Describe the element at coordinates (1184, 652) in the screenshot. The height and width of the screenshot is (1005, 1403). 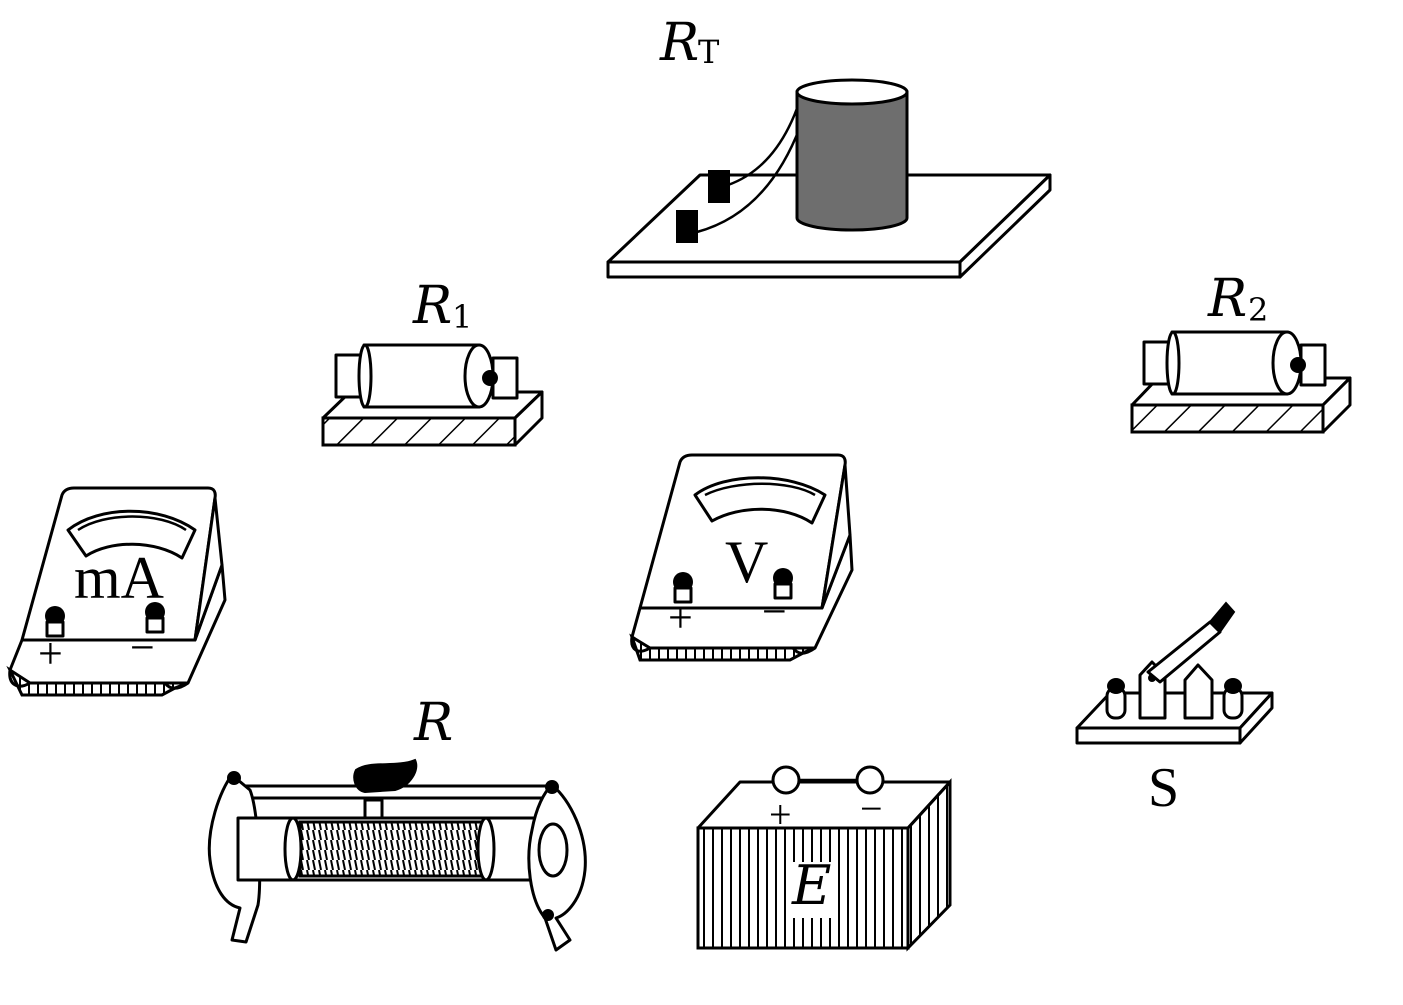
I see `switch-blade` at that location.